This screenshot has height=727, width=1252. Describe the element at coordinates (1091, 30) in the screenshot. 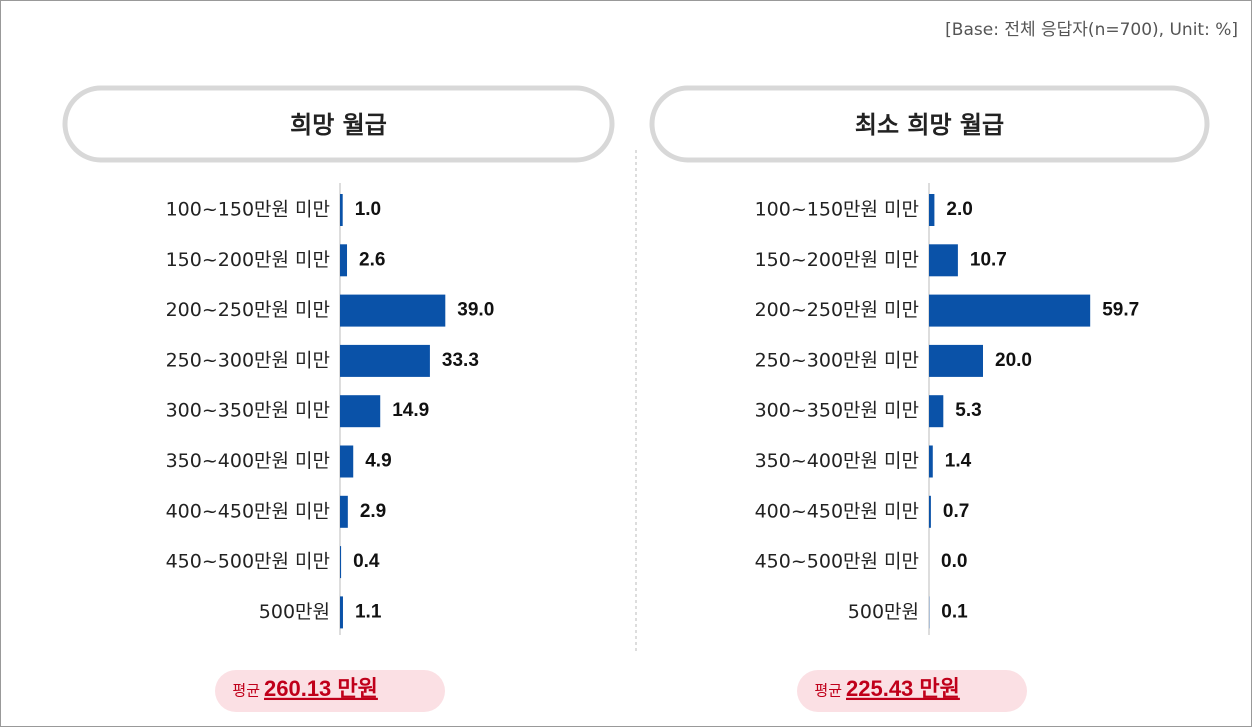

I see `note: [Base: 전체 응답자(n=700), Unit: %]` at that location.